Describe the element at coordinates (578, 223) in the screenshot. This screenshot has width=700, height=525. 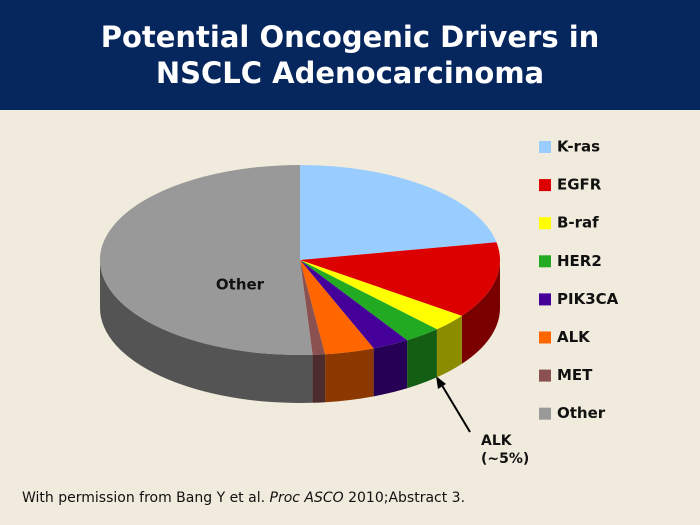
I see `legend-label: B-raf` at that location.